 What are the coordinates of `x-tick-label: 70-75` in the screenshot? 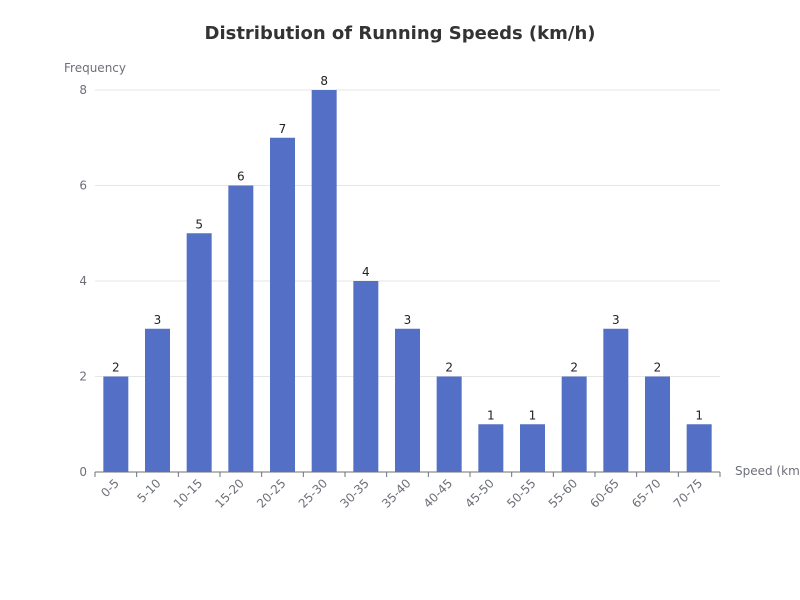 It's located at (688, 493).